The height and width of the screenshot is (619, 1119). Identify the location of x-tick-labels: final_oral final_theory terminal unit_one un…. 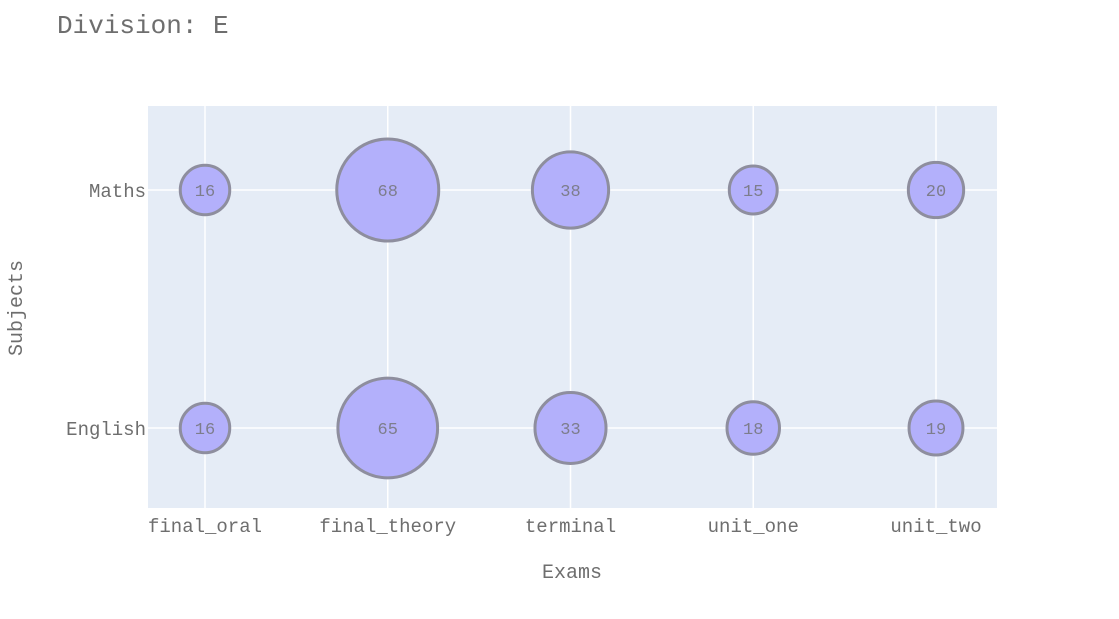
(565, 527).